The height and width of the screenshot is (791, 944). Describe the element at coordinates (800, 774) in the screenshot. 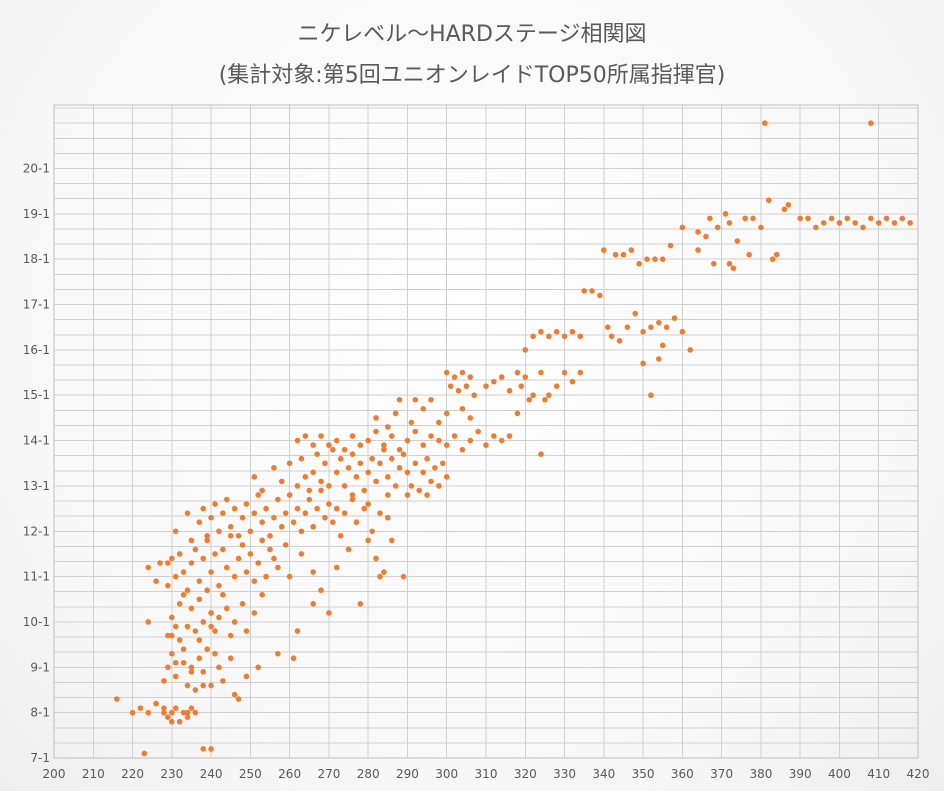

I see `x-tick-label: 390` at that location.